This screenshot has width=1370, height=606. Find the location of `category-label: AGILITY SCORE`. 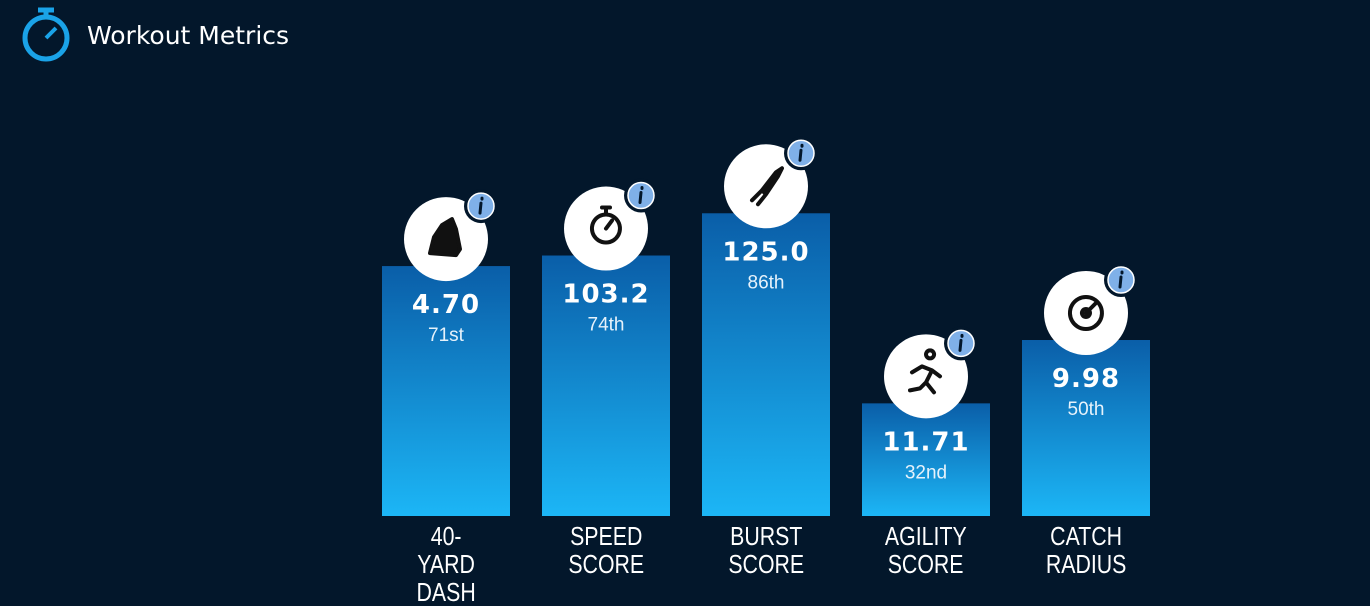

category-label: AGILITY SCORE is located at coordinates (926, 550).